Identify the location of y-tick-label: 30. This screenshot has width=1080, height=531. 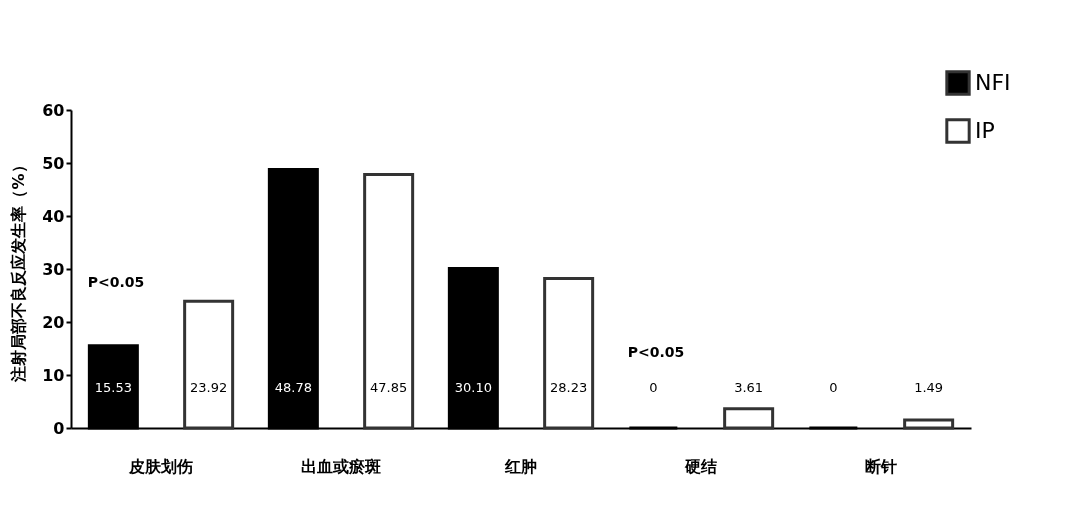
(53, 269).